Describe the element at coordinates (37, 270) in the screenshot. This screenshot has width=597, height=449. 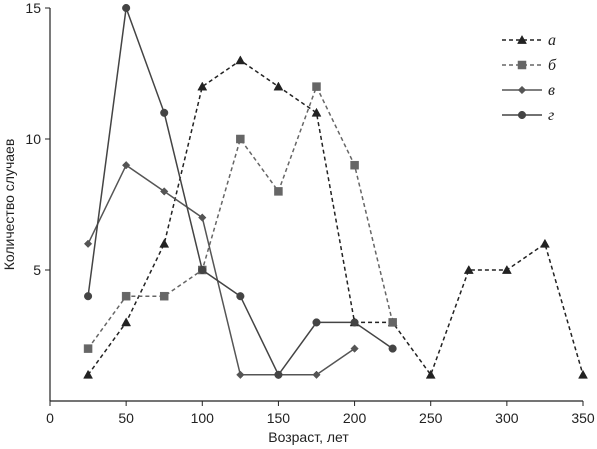
I see `y-tick-label: 5` at that location.